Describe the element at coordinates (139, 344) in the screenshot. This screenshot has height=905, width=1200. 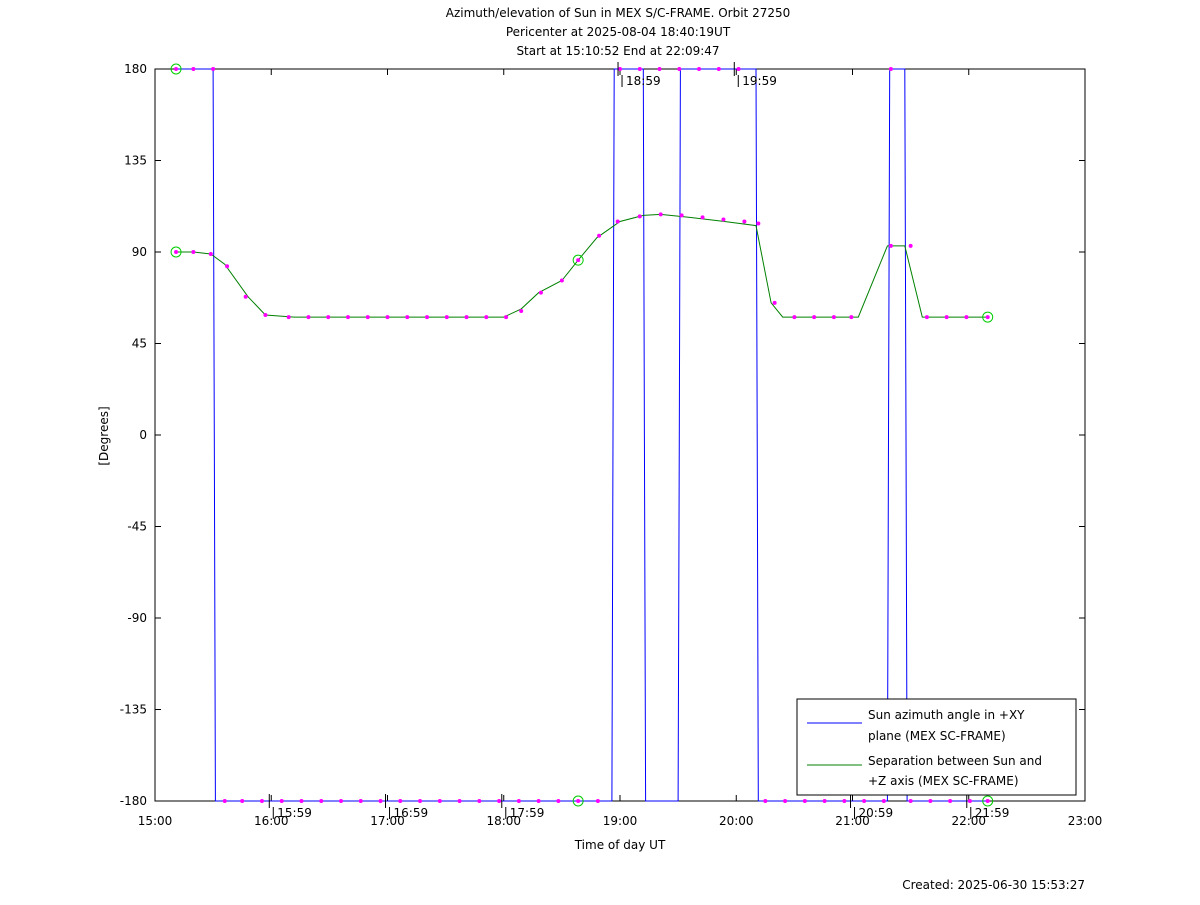
I see `y-tick-label: 45` at that location.